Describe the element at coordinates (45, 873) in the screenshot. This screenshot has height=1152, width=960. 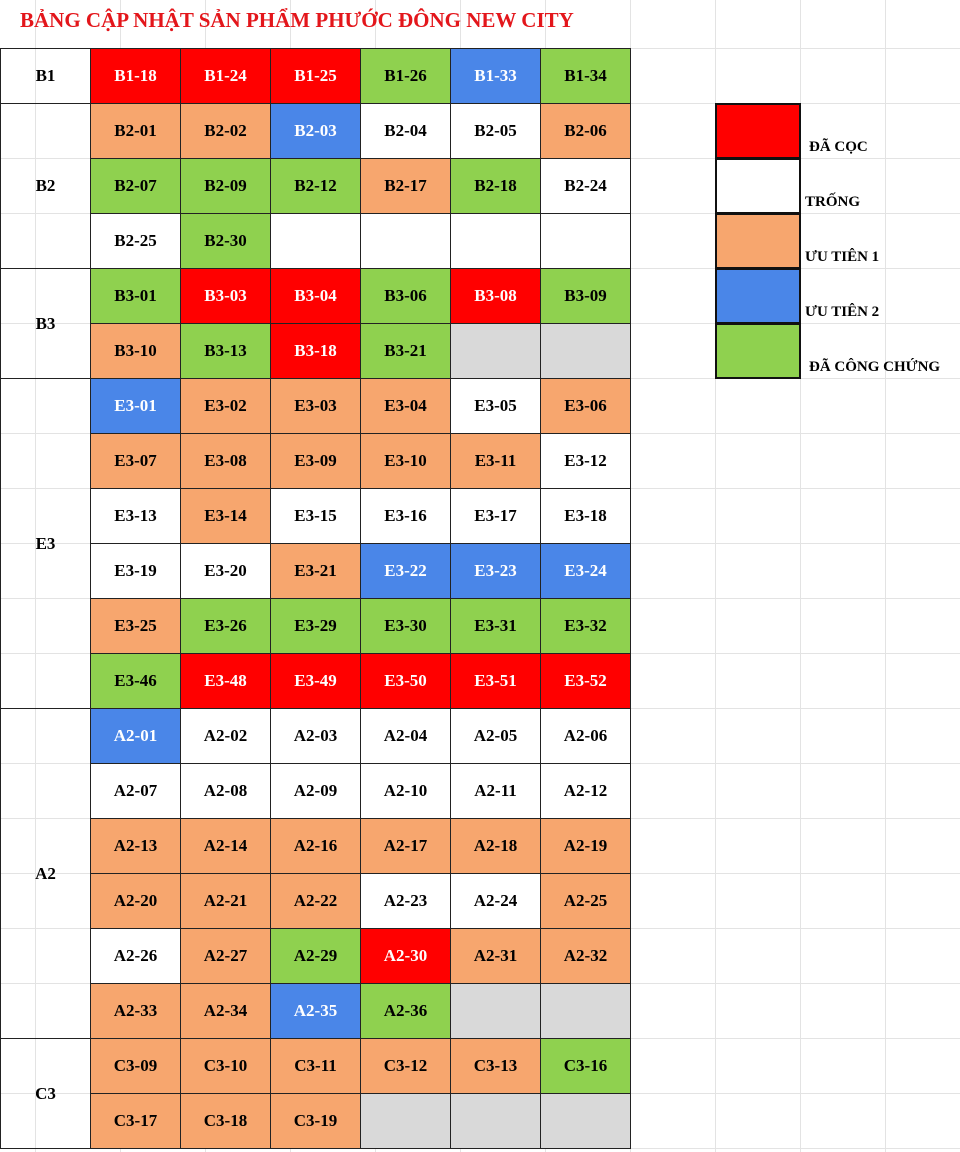
I see `group-label: A2` at that location.